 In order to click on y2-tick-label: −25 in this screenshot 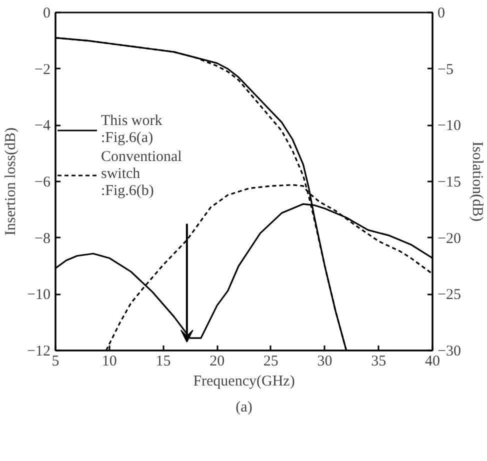, I will do `click(449, 295)`.